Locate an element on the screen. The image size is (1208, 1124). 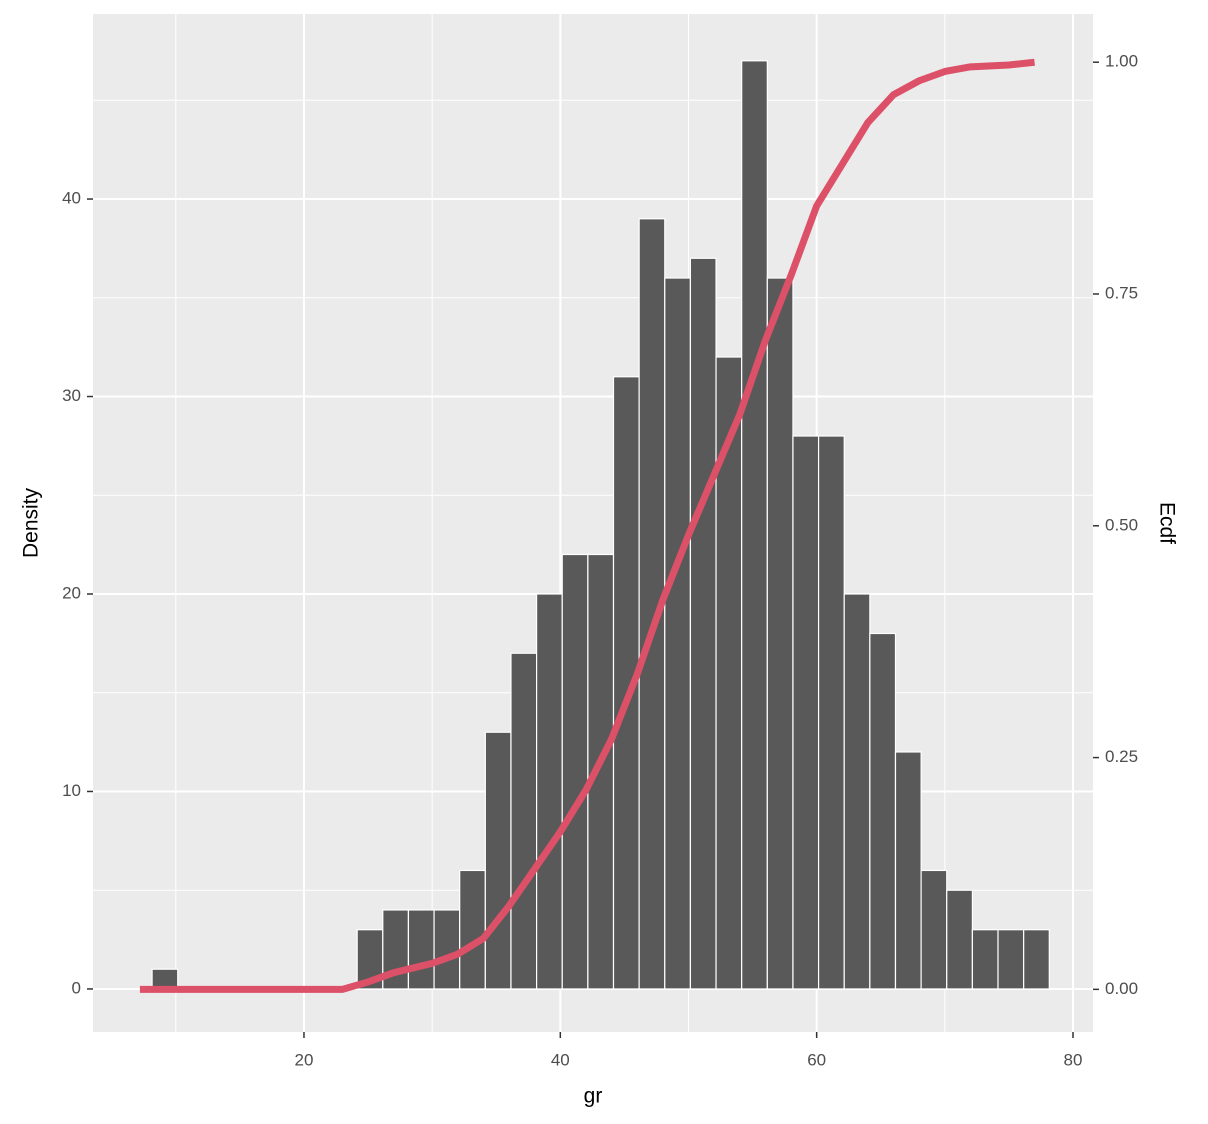
x-tick-label: 40 is located at coordinates (560, 1059).